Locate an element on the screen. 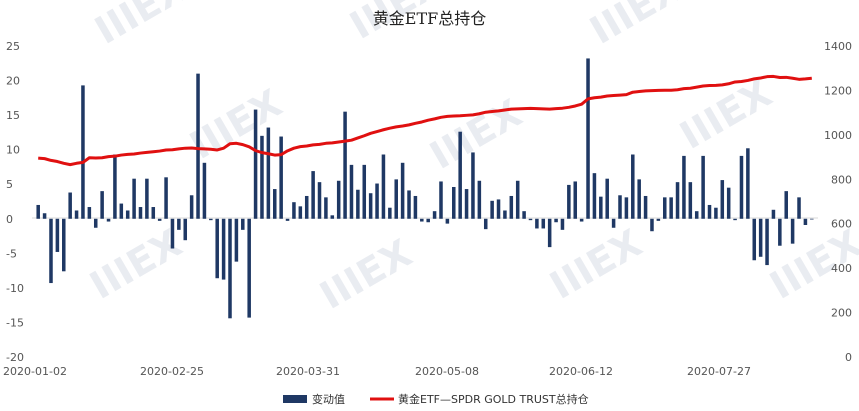 This screenshot has height=411, width=859. x-tick-label: 2020-07-27 is located at coordinates (719, 371).